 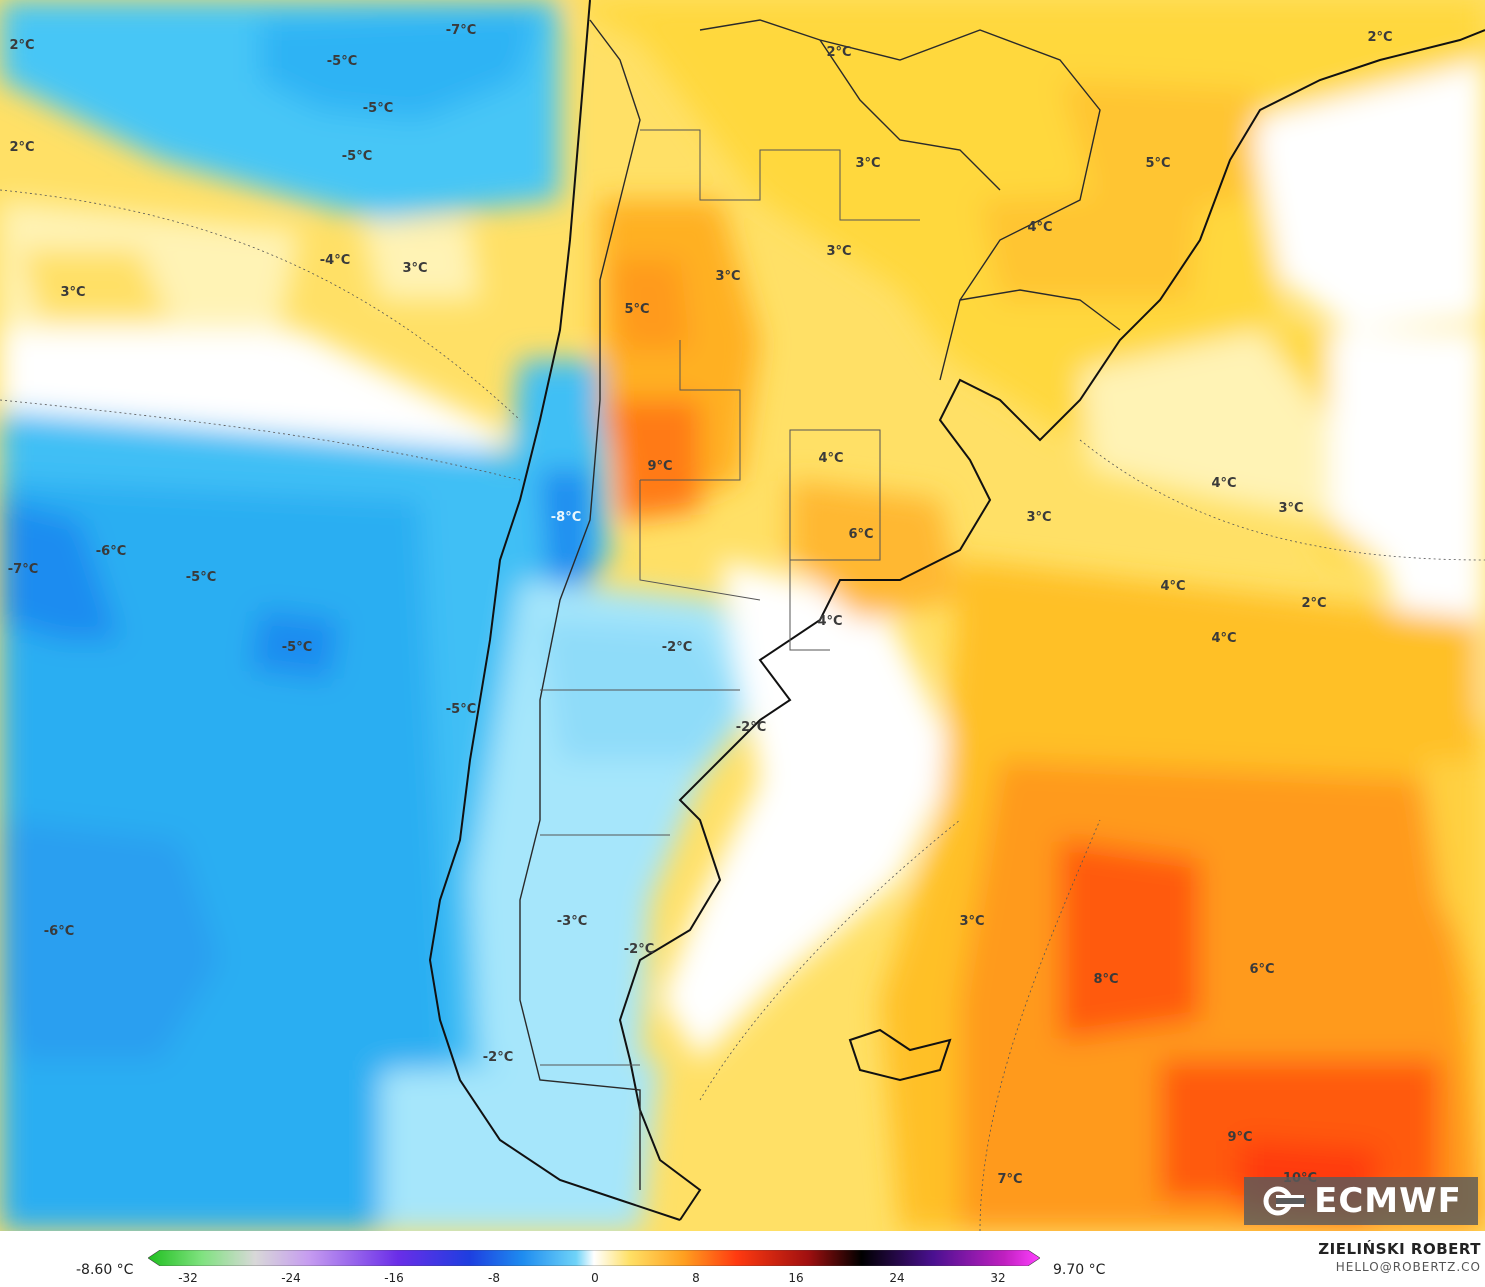 I want to click on author-credit: ZIELIŃSKI ROBERT HELLO@ROBERTZ.CO, so click(x=1399, y=1257).